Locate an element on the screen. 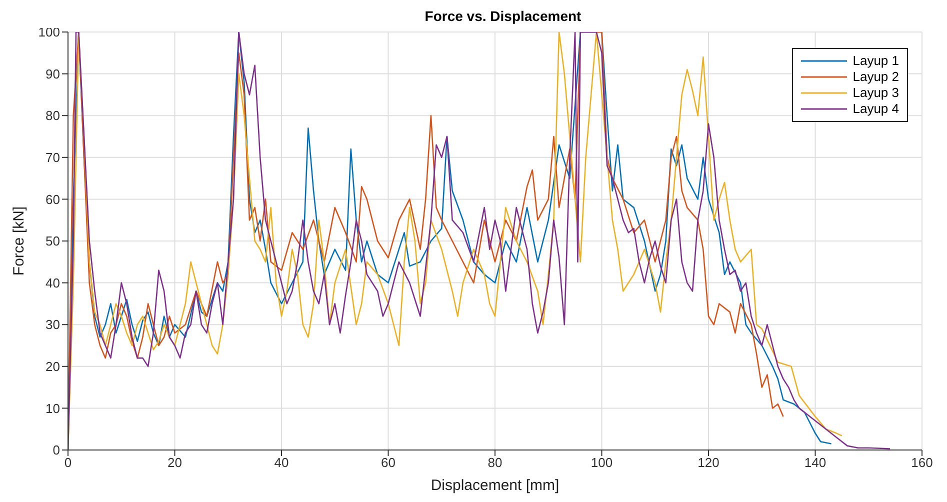 The width and height of the screenshot is (947, 502). chart-title: Force vs. Displacement is located at coordinates (503, 17).